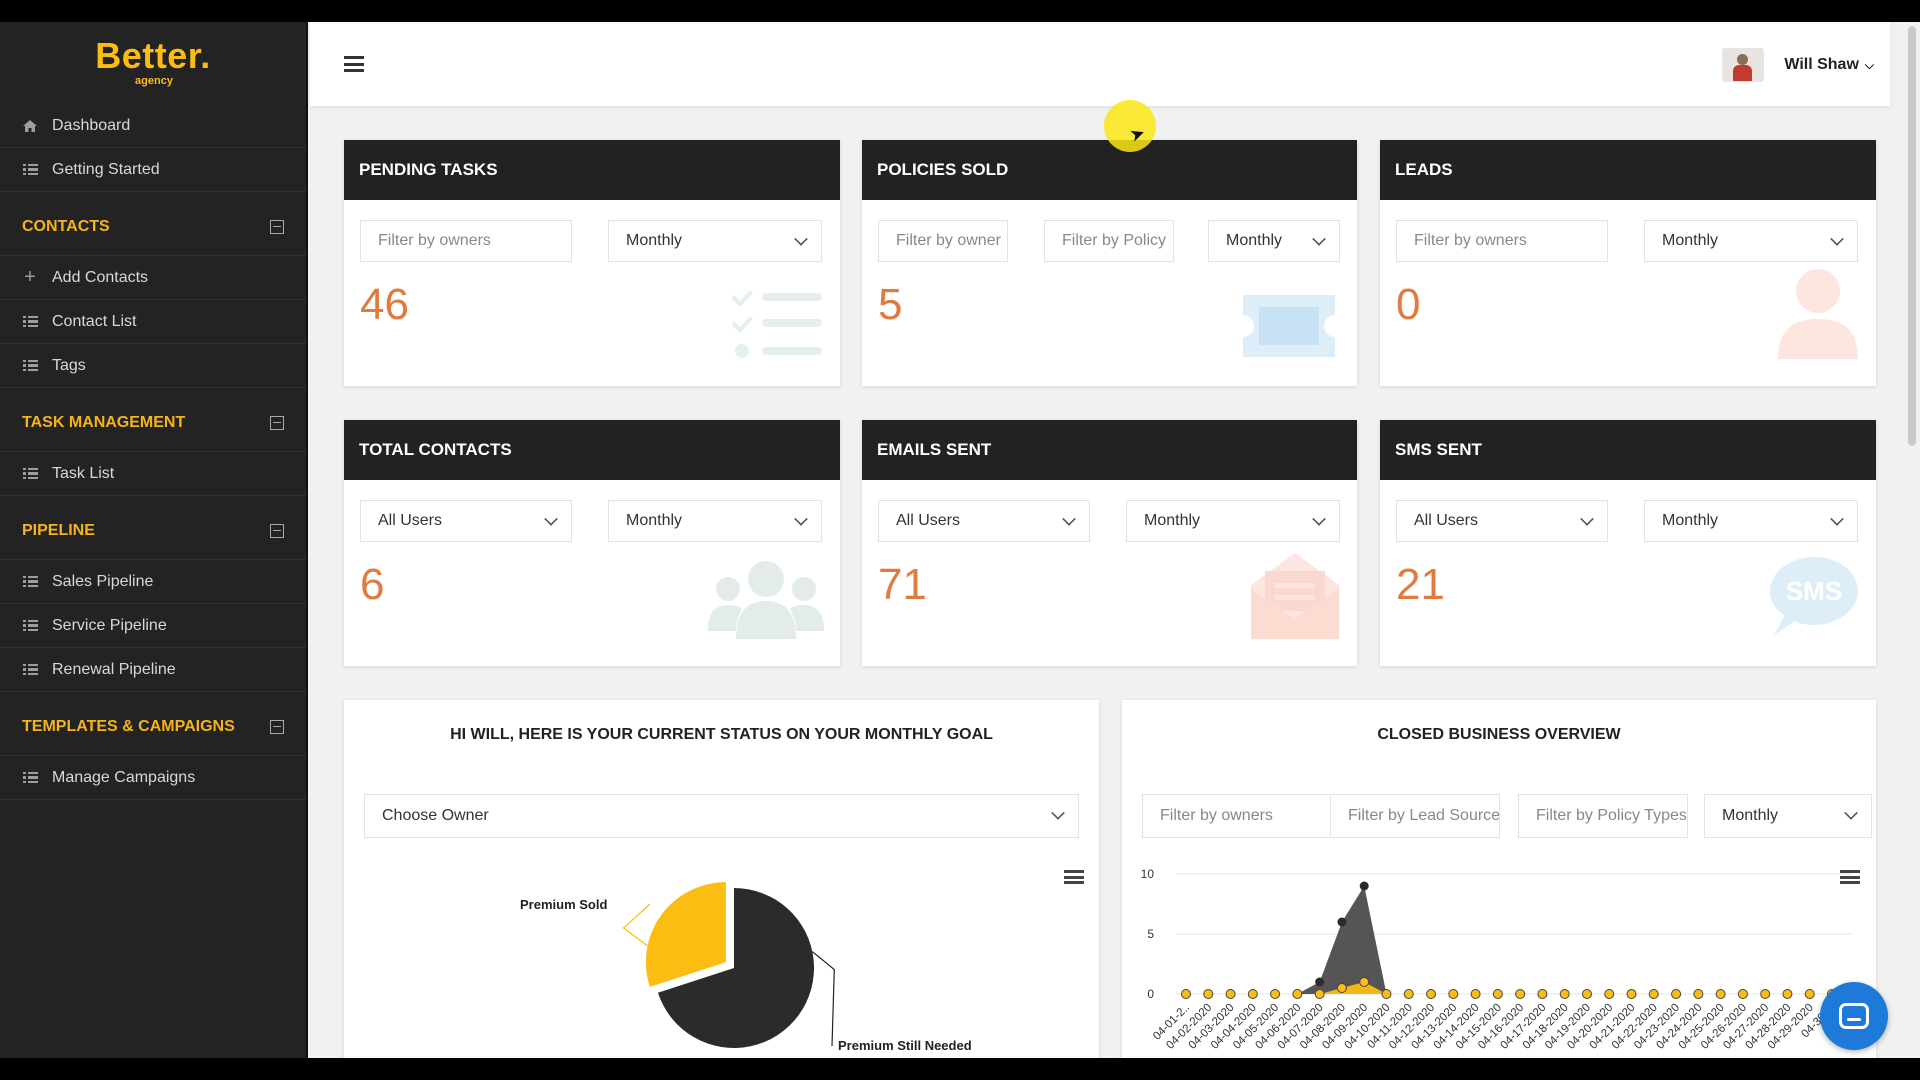 This screenshot has width=1920, height=1080. What do you see at coordinates (153, 670) in the screenshot?
I see `sidebar-item-renewal-pipeline: Renewal Pipeline` at bounding box center [153, 670].